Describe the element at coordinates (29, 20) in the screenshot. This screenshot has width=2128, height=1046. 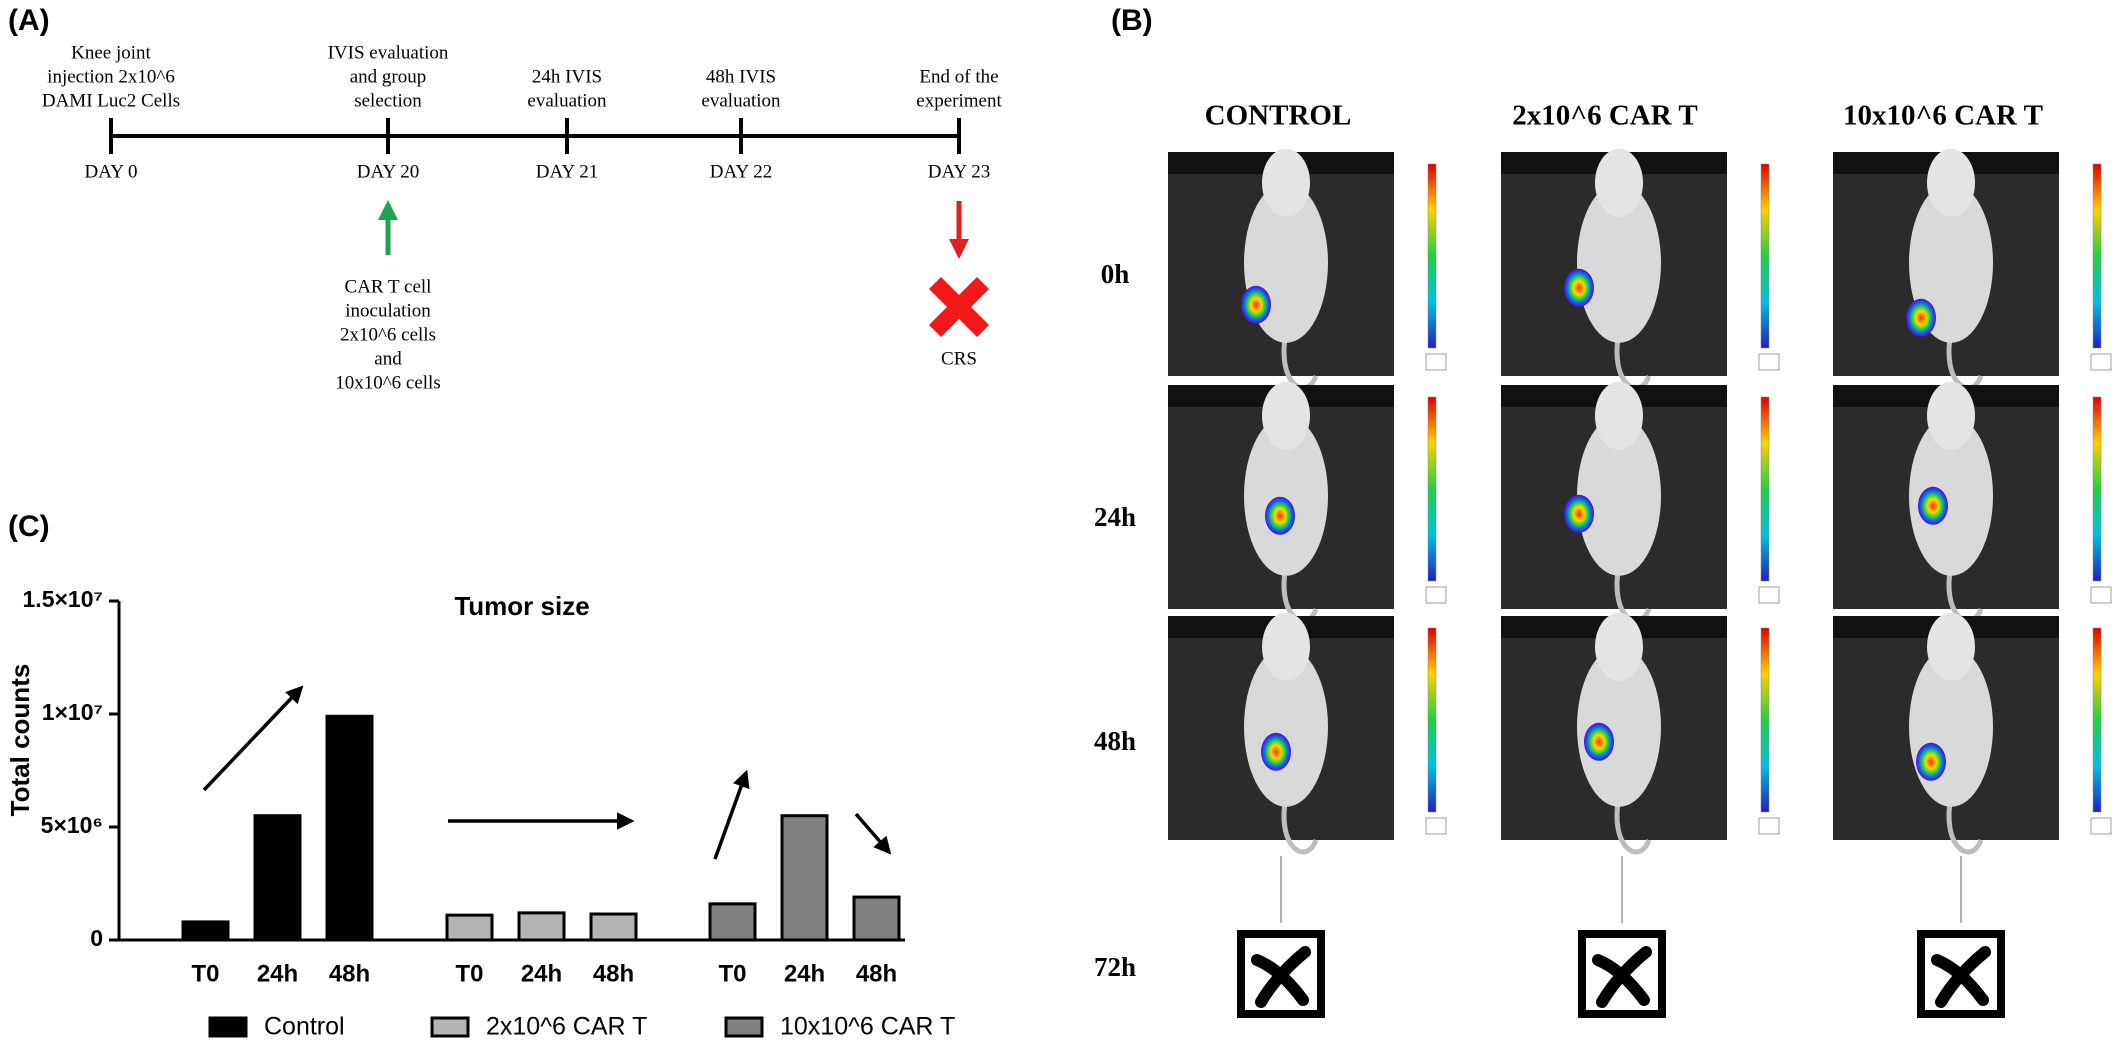
I see `panel-label: (A)` at that location.